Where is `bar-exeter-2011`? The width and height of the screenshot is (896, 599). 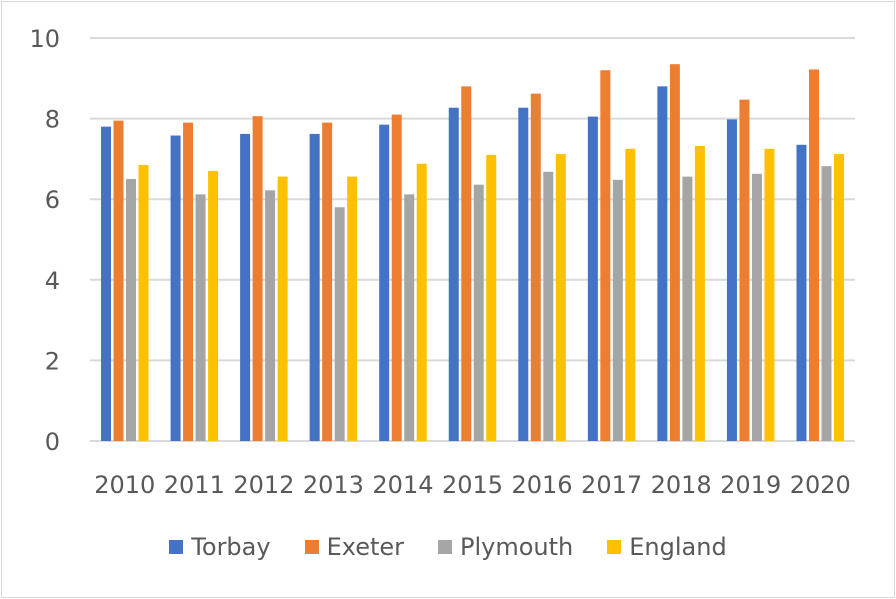 bar-exeter-2011 is located at coordinates (188, 281).